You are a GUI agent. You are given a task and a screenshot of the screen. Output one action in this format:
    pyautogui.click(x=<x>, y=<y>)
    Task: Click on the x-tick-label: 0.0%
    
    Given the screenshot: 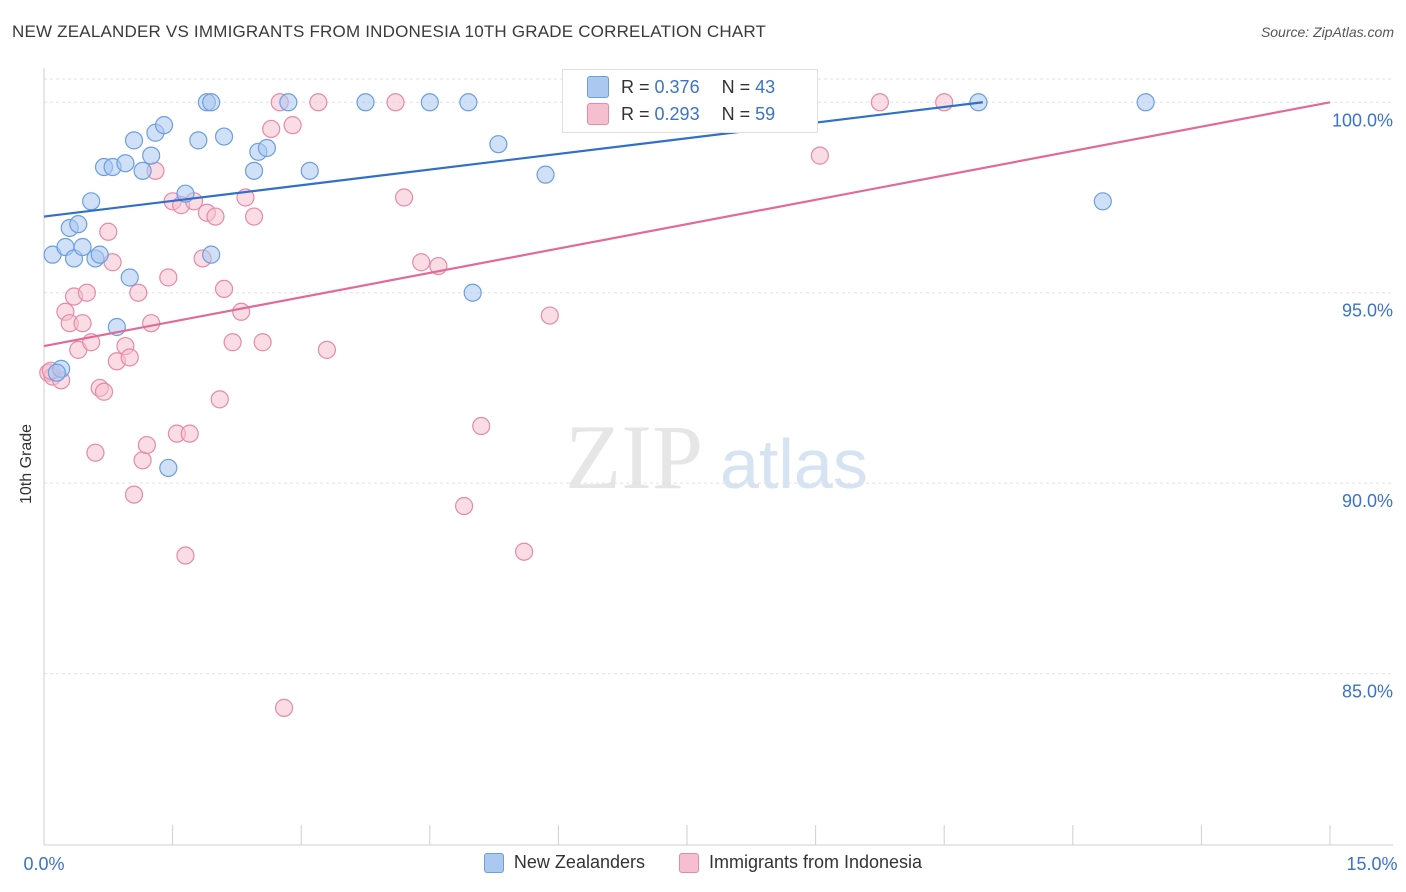 What is the action you would take?
    pyautogui.click(x=43, y=864)
    